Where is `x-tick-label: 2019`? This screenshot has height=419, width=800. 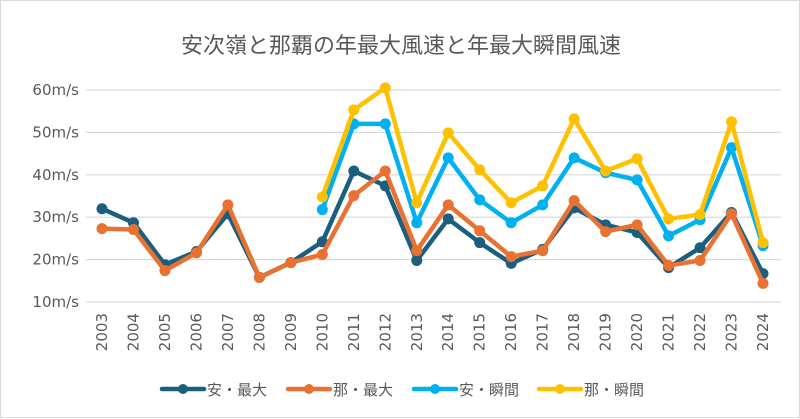 x-tick-label: 2019 is located at coordinates (606, 332).